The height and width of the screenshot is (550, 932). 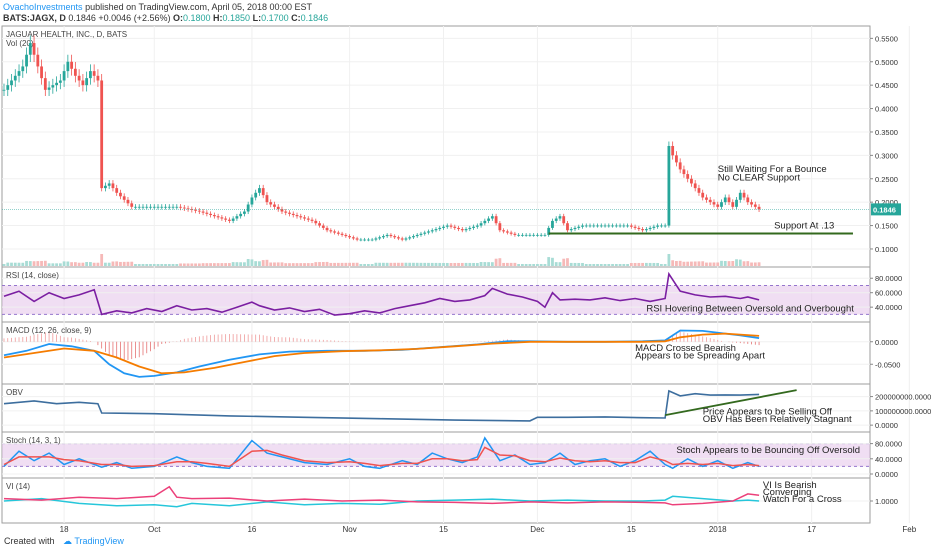 What do you see at coordinates (802, 499) in the screenshot?
I see `annotation-label: Watch For a Cross` at bounding box center [802, 499].